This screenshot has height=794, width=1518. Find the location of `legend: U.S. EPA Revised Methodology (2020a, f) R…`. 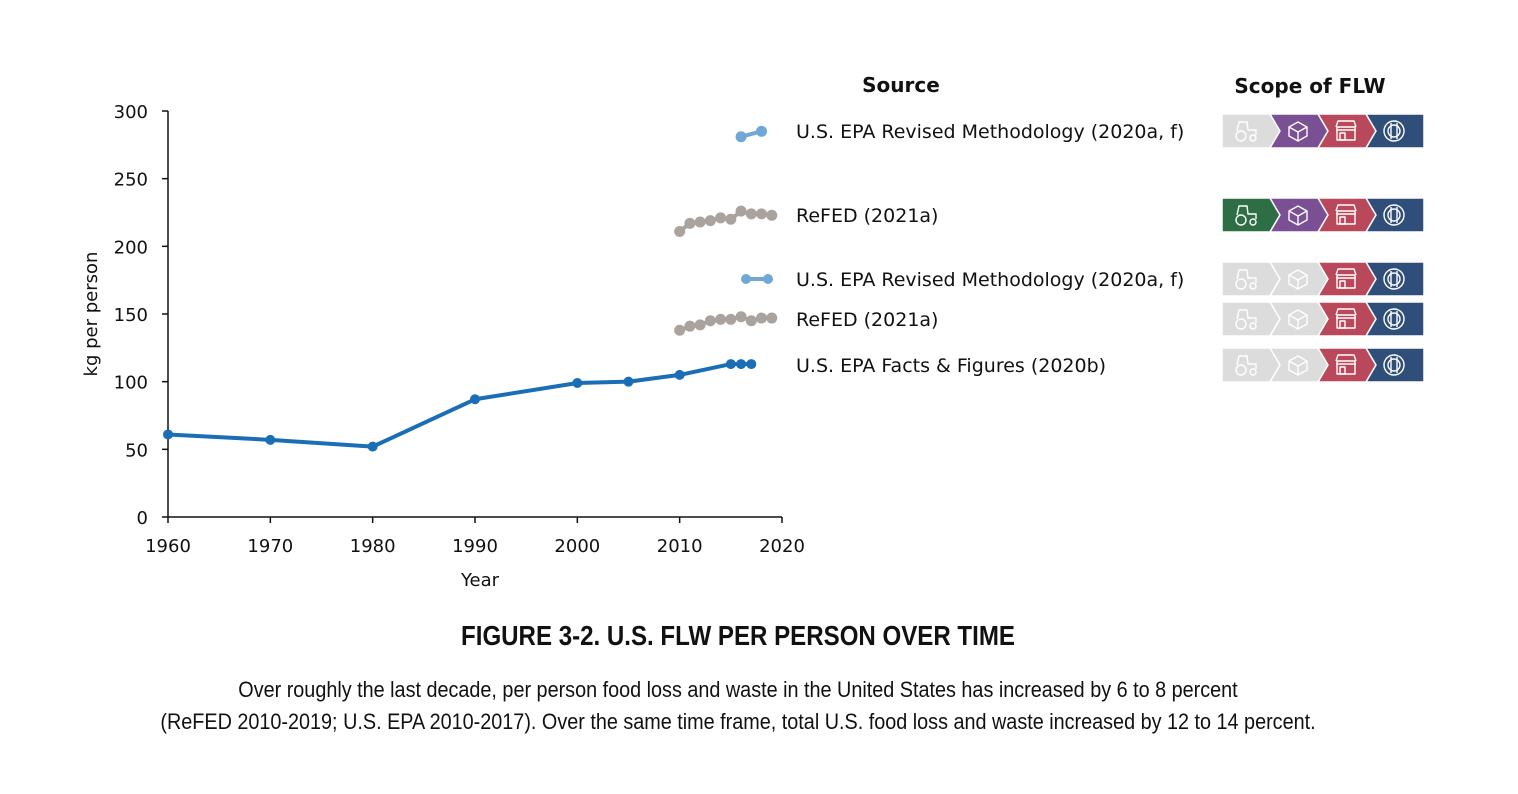

legend: U.S. EPA Revised Methodology (2020a, f) R… is located at coordinates (962, 249).